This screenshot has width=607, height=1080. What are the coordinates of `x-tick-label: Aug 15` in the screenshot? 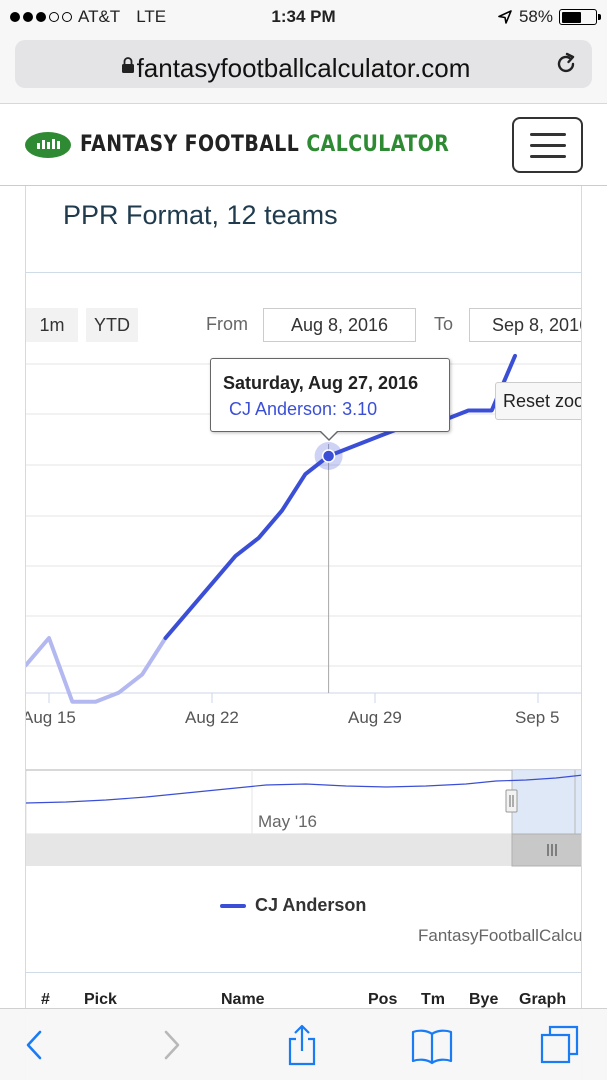 It's located at (50, 717).